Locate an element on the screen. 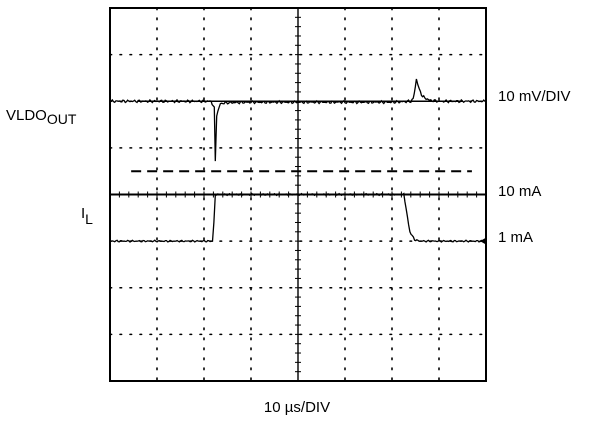  series-il-trace is located at coordinates (297, 217).